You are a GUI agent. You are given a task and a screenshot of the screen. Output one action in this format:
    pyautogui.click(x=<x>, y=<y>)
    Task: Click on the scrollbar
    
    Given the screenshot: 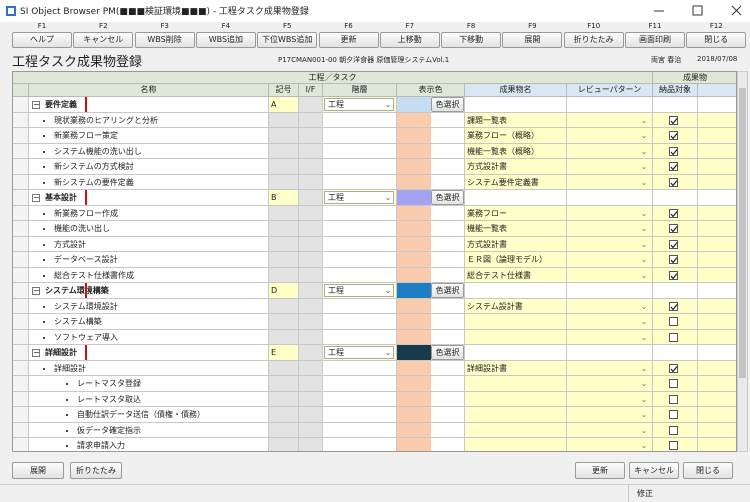 What is the action you would take?
    pyautogui.click(x=742, y=261)
    